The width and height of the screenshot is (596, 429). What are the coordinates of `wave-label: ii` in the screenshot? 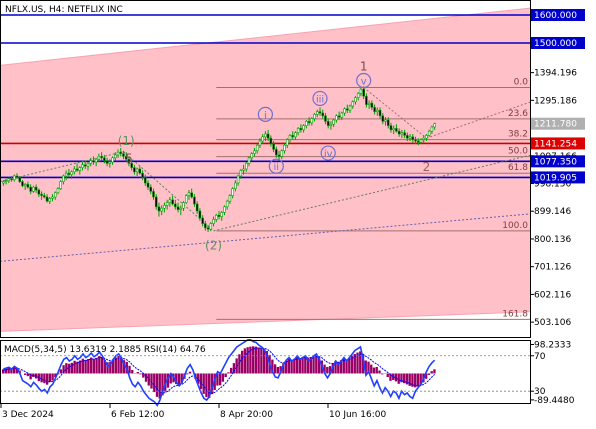 It's located at (277, 167).